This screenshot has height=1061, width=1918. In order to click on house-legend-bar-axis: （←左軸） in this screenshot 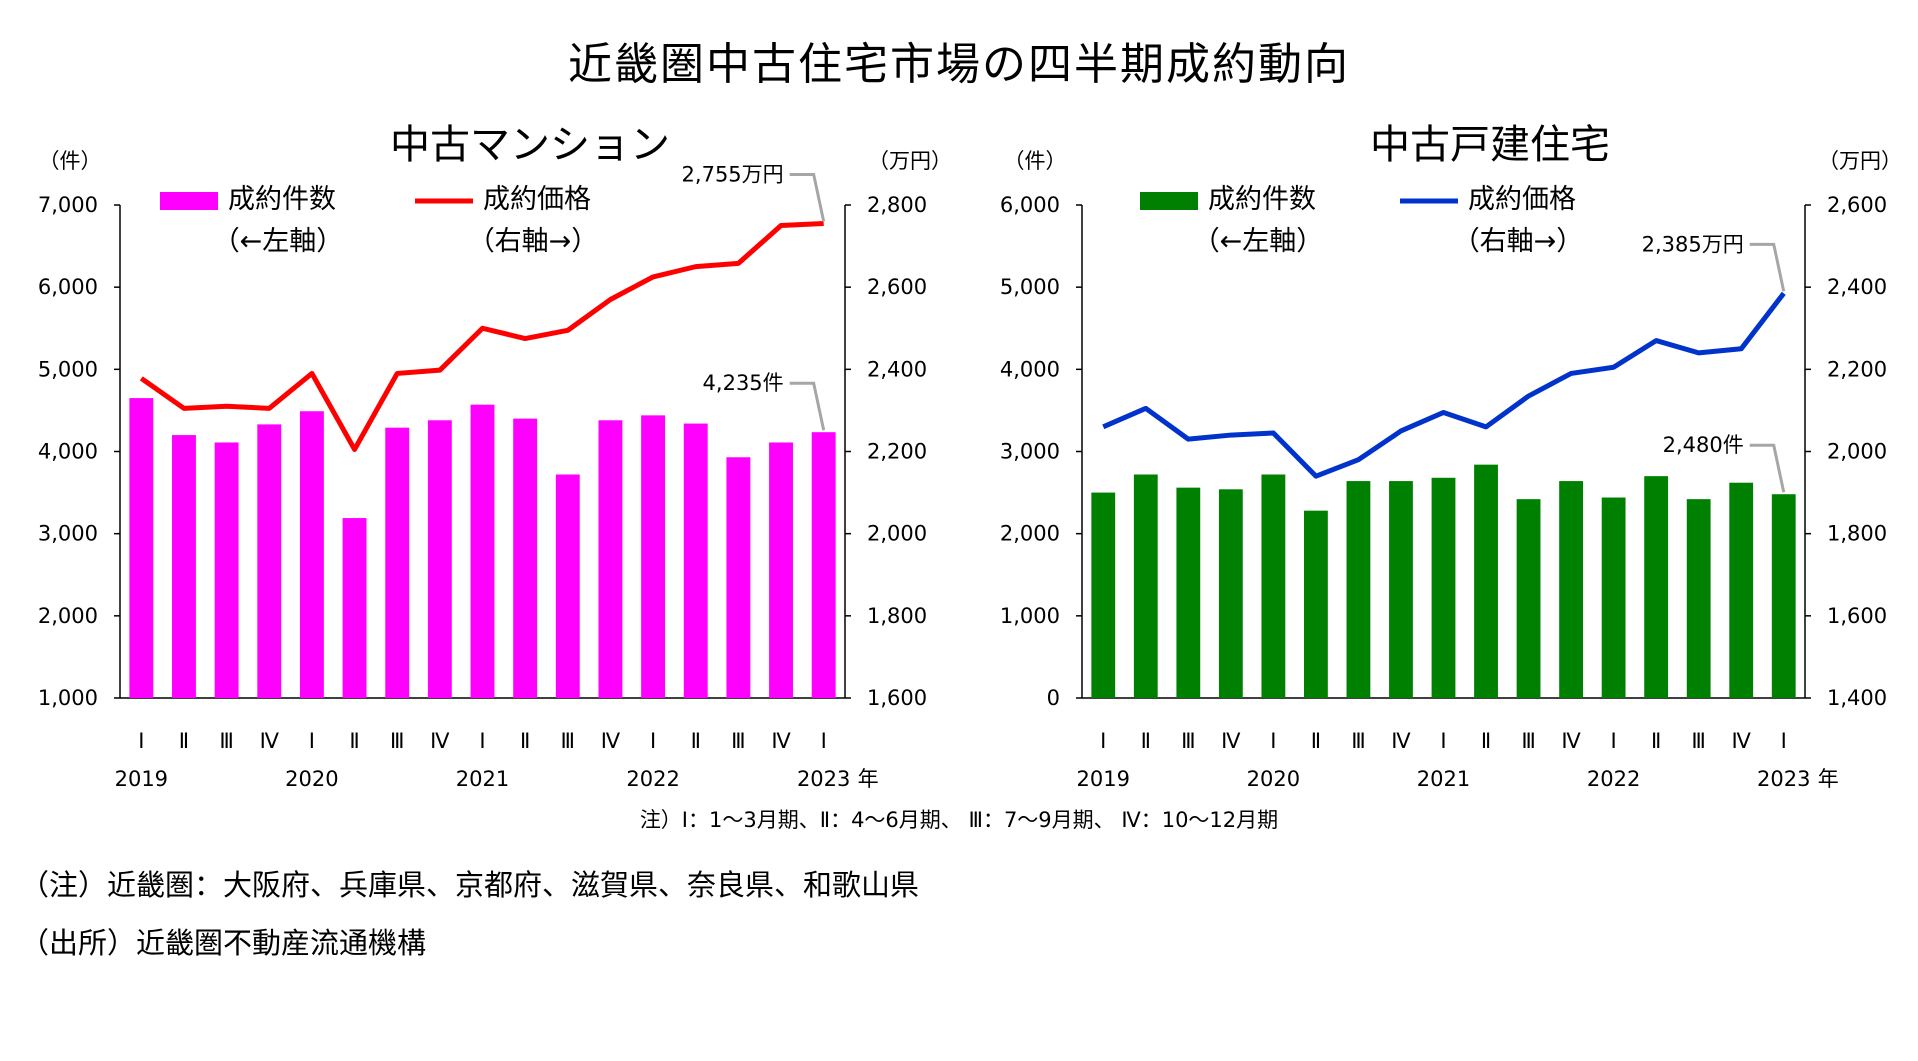, I will do `click(1258, 241)`.